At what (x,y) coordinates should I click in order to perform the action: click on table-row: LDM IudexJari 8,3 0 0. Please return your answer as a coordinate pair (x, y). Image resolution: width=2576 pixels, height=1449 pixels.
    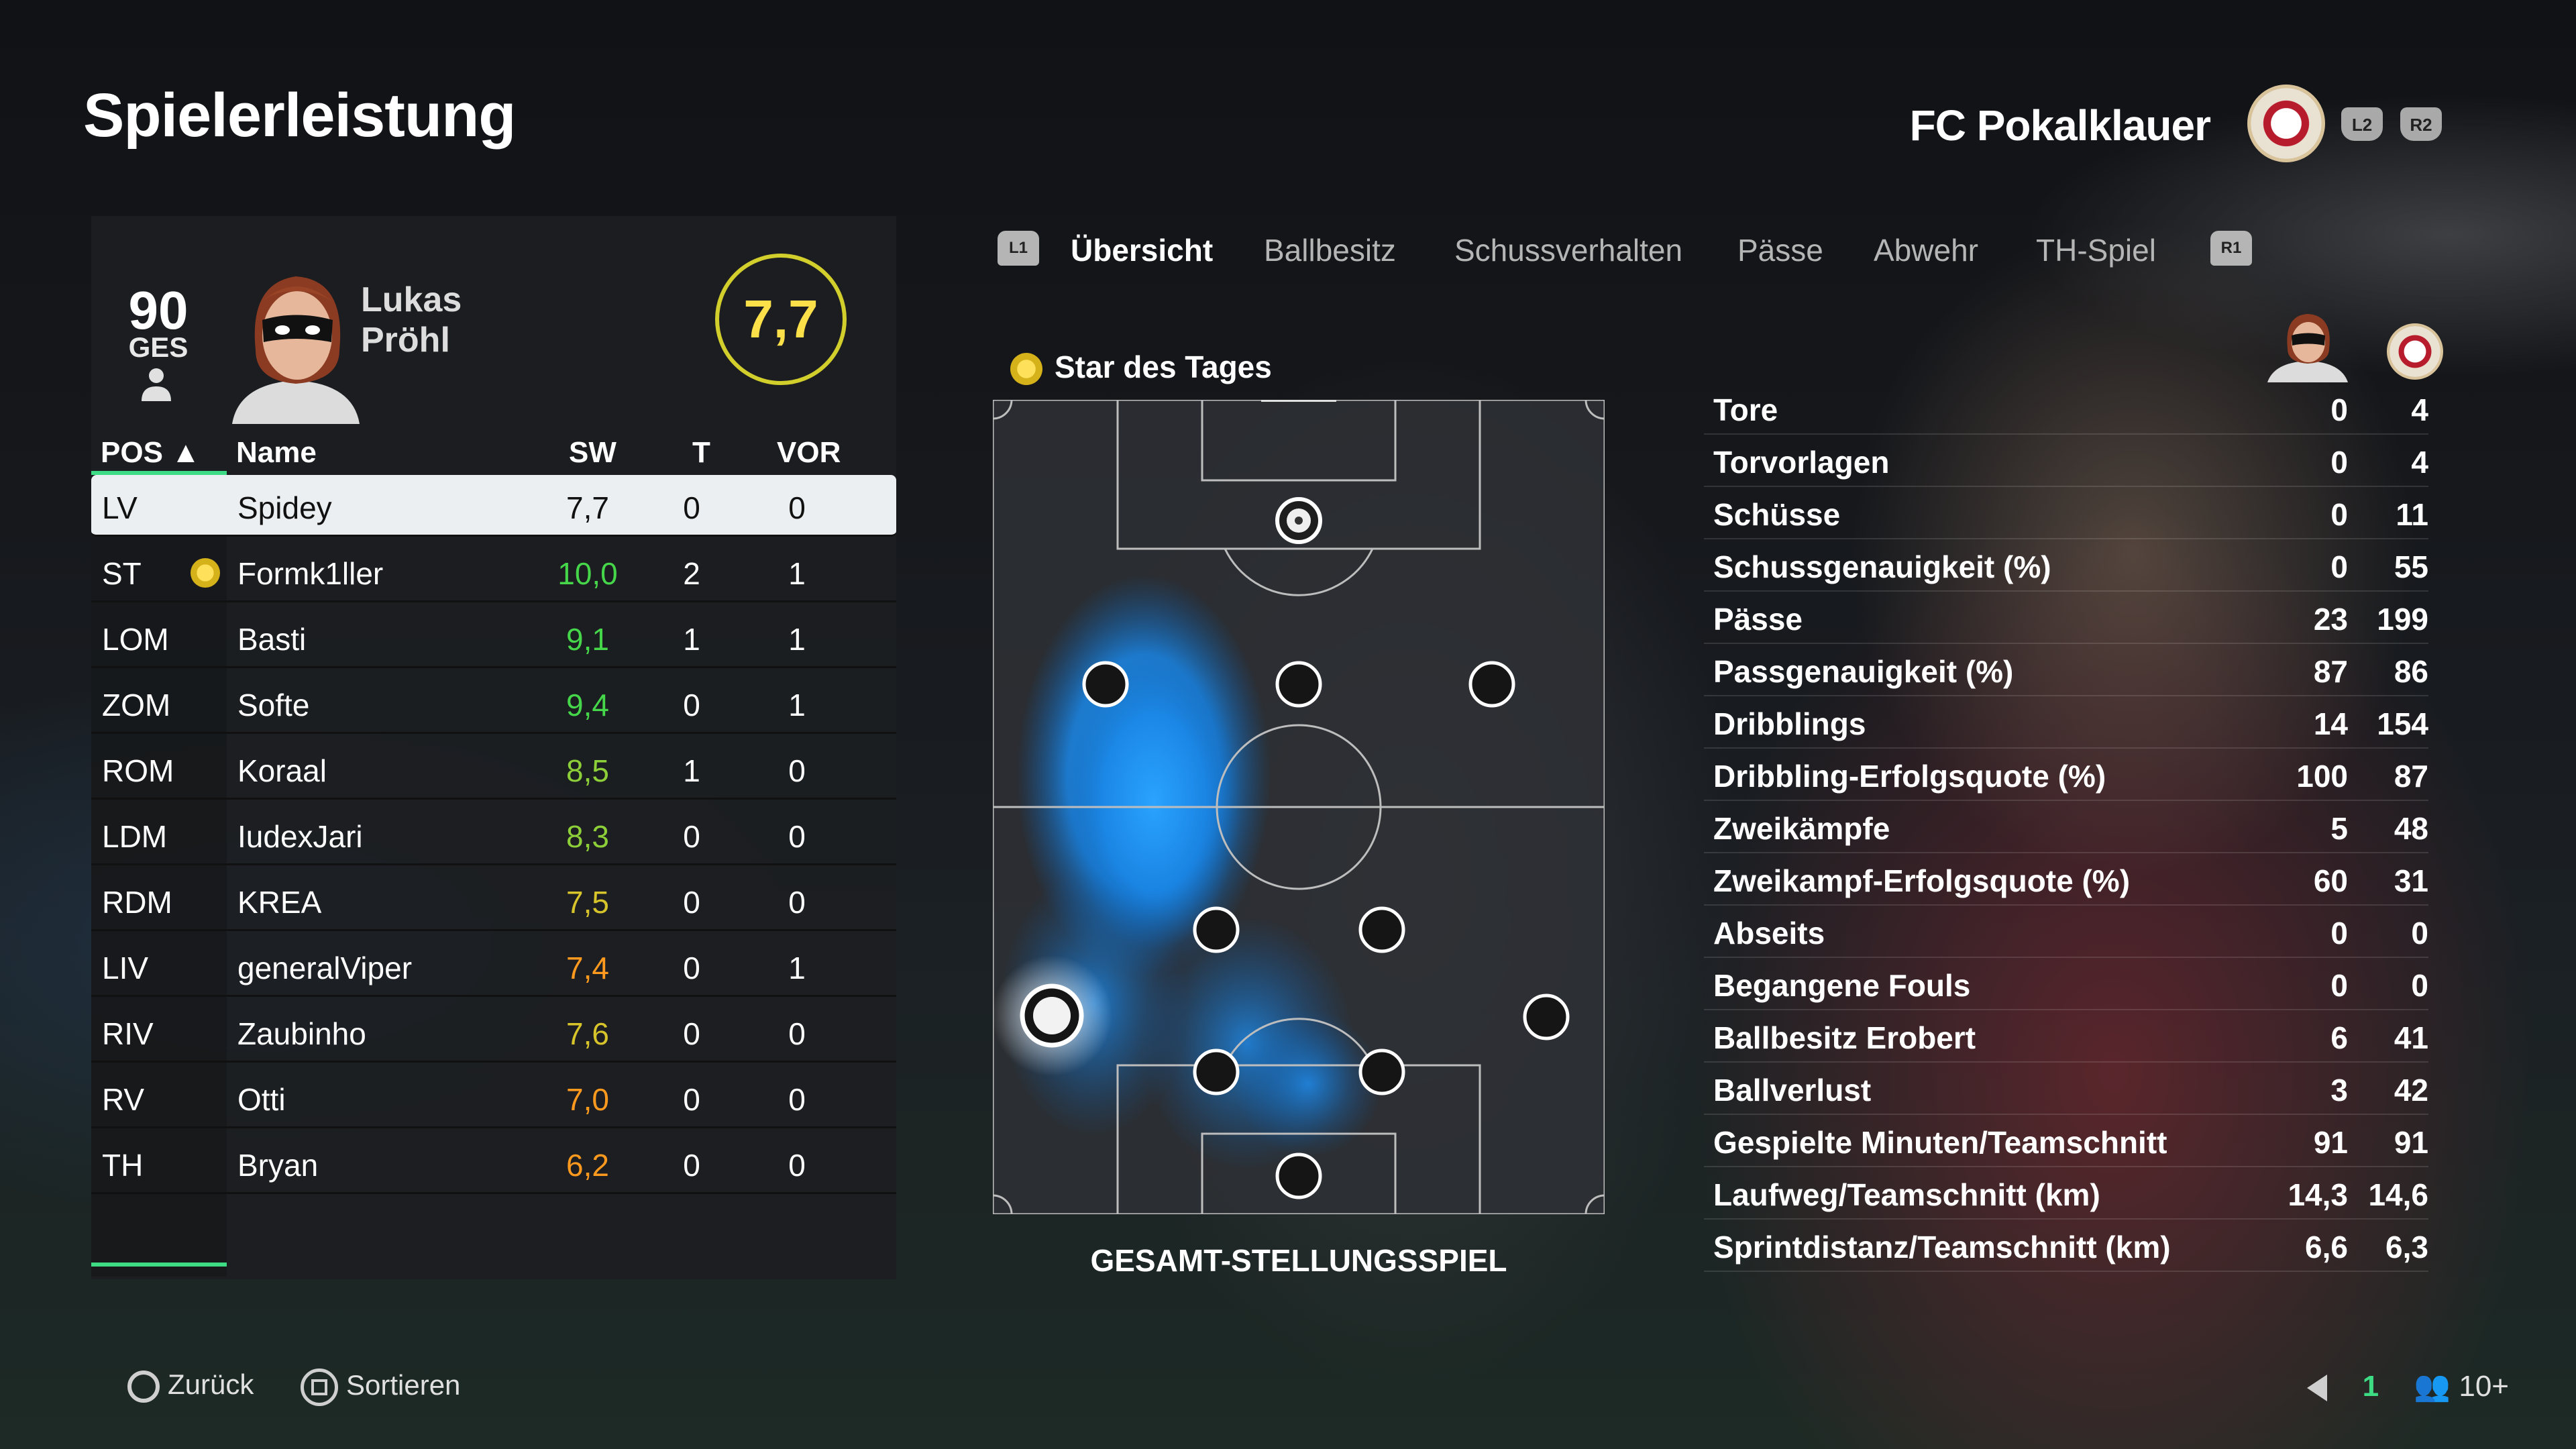
    Looking at the image, I should click on (493, 834).